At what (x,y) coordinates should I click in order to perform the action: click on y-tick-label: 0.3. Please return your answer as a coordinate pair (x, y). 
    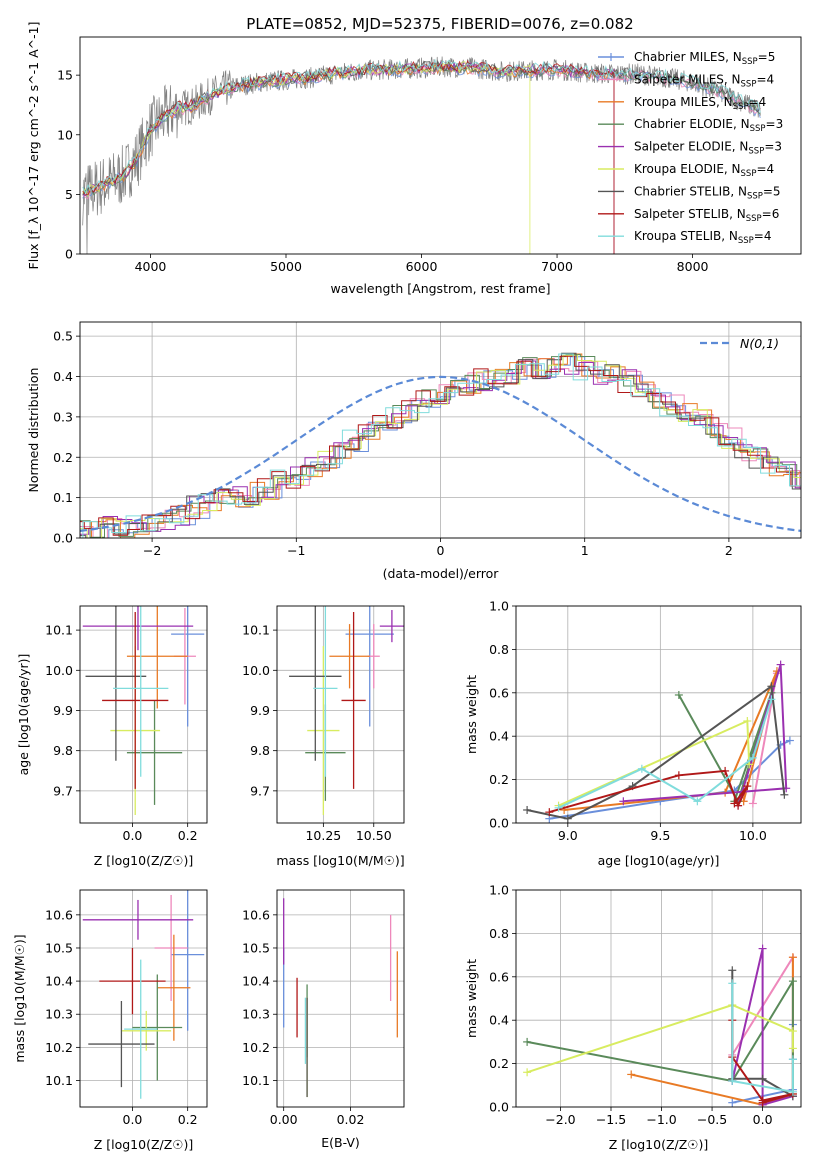
    Looking at the image, I should click on (63, 416).